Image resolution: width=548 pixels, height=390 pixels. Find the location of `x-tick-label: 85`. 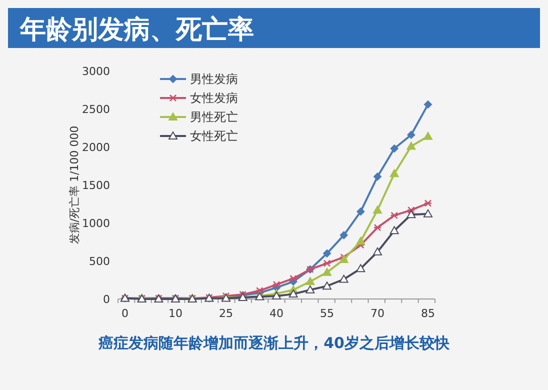

x-tick-label: 85 is located at coordinates (428, 313).